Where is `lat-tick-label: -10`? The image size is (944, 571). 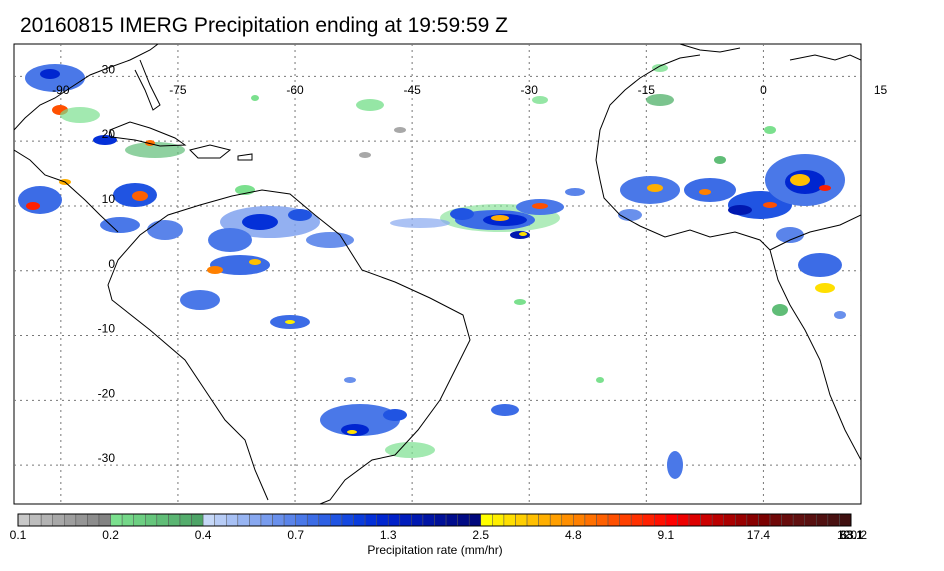 lat-tick-label: -10 is located at coordinates (107, 329).